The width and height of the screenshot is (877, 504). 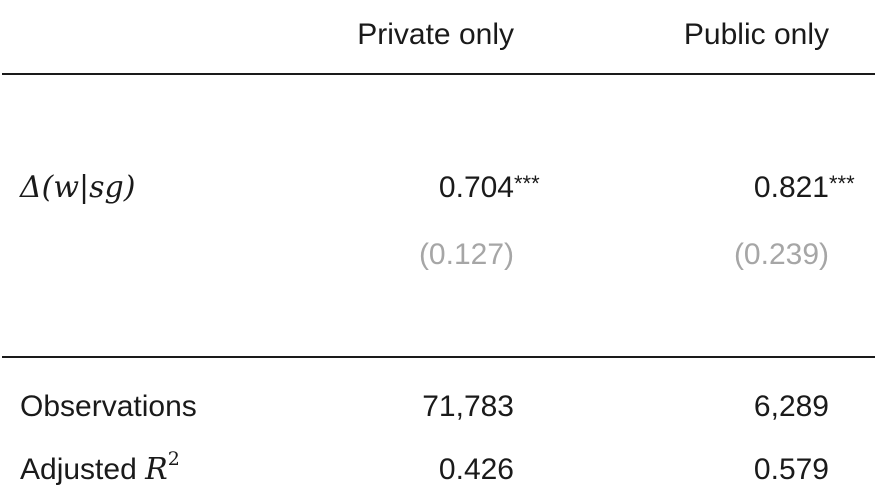 What do you see at coordinates (435, 34) in the screenshot?
I see `column-header-private-only: Private only` at bounding box center [435, 34].